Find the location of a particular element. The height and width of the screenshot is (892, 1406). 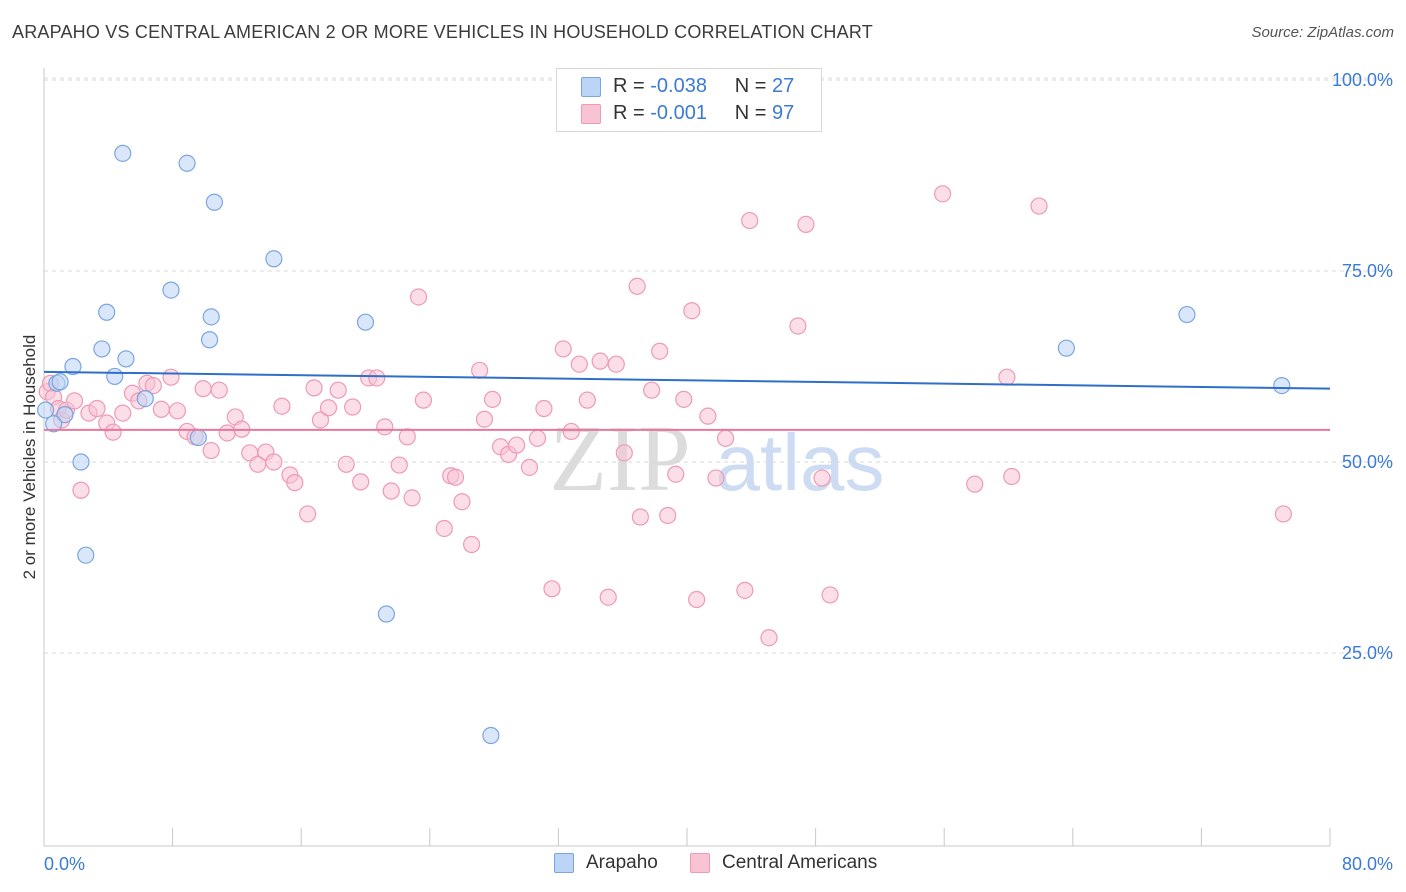

central-legend-label: Central Americans is located at coordinates (800, 862).